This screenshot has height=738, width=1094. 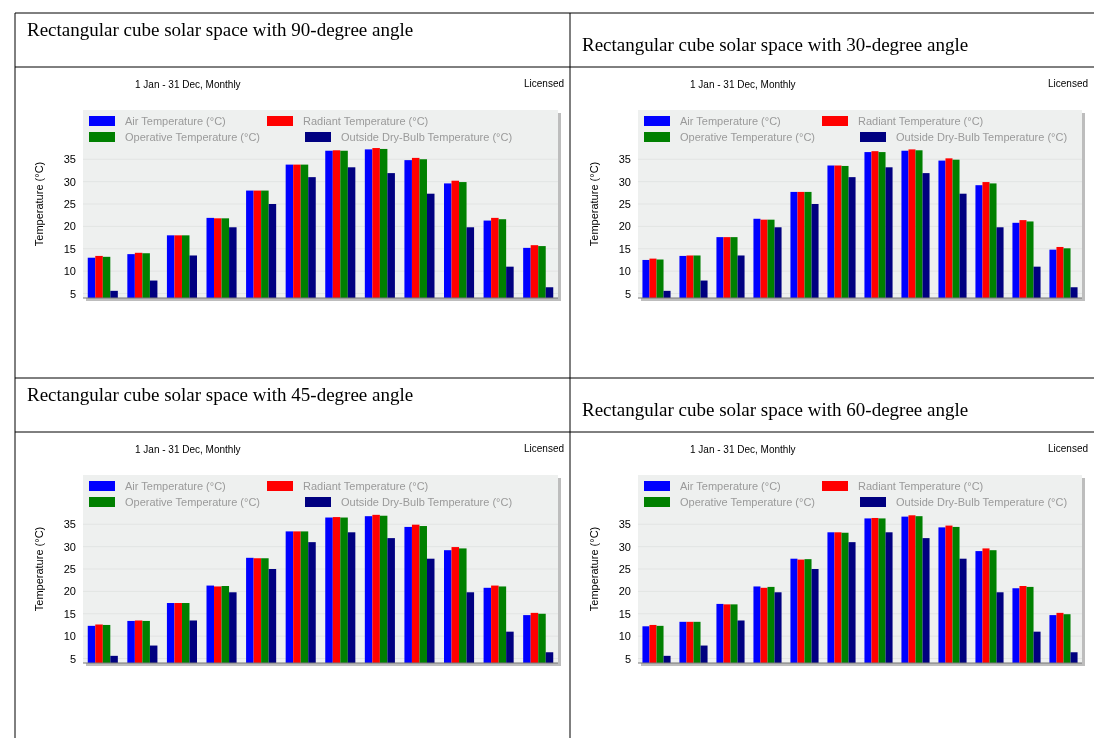 What do you see at coordinates (775, 409) in the screenshot?
I see `chart-title: Rectangular cube solar space with 60-degree angle` at bounding box center [775, 409].